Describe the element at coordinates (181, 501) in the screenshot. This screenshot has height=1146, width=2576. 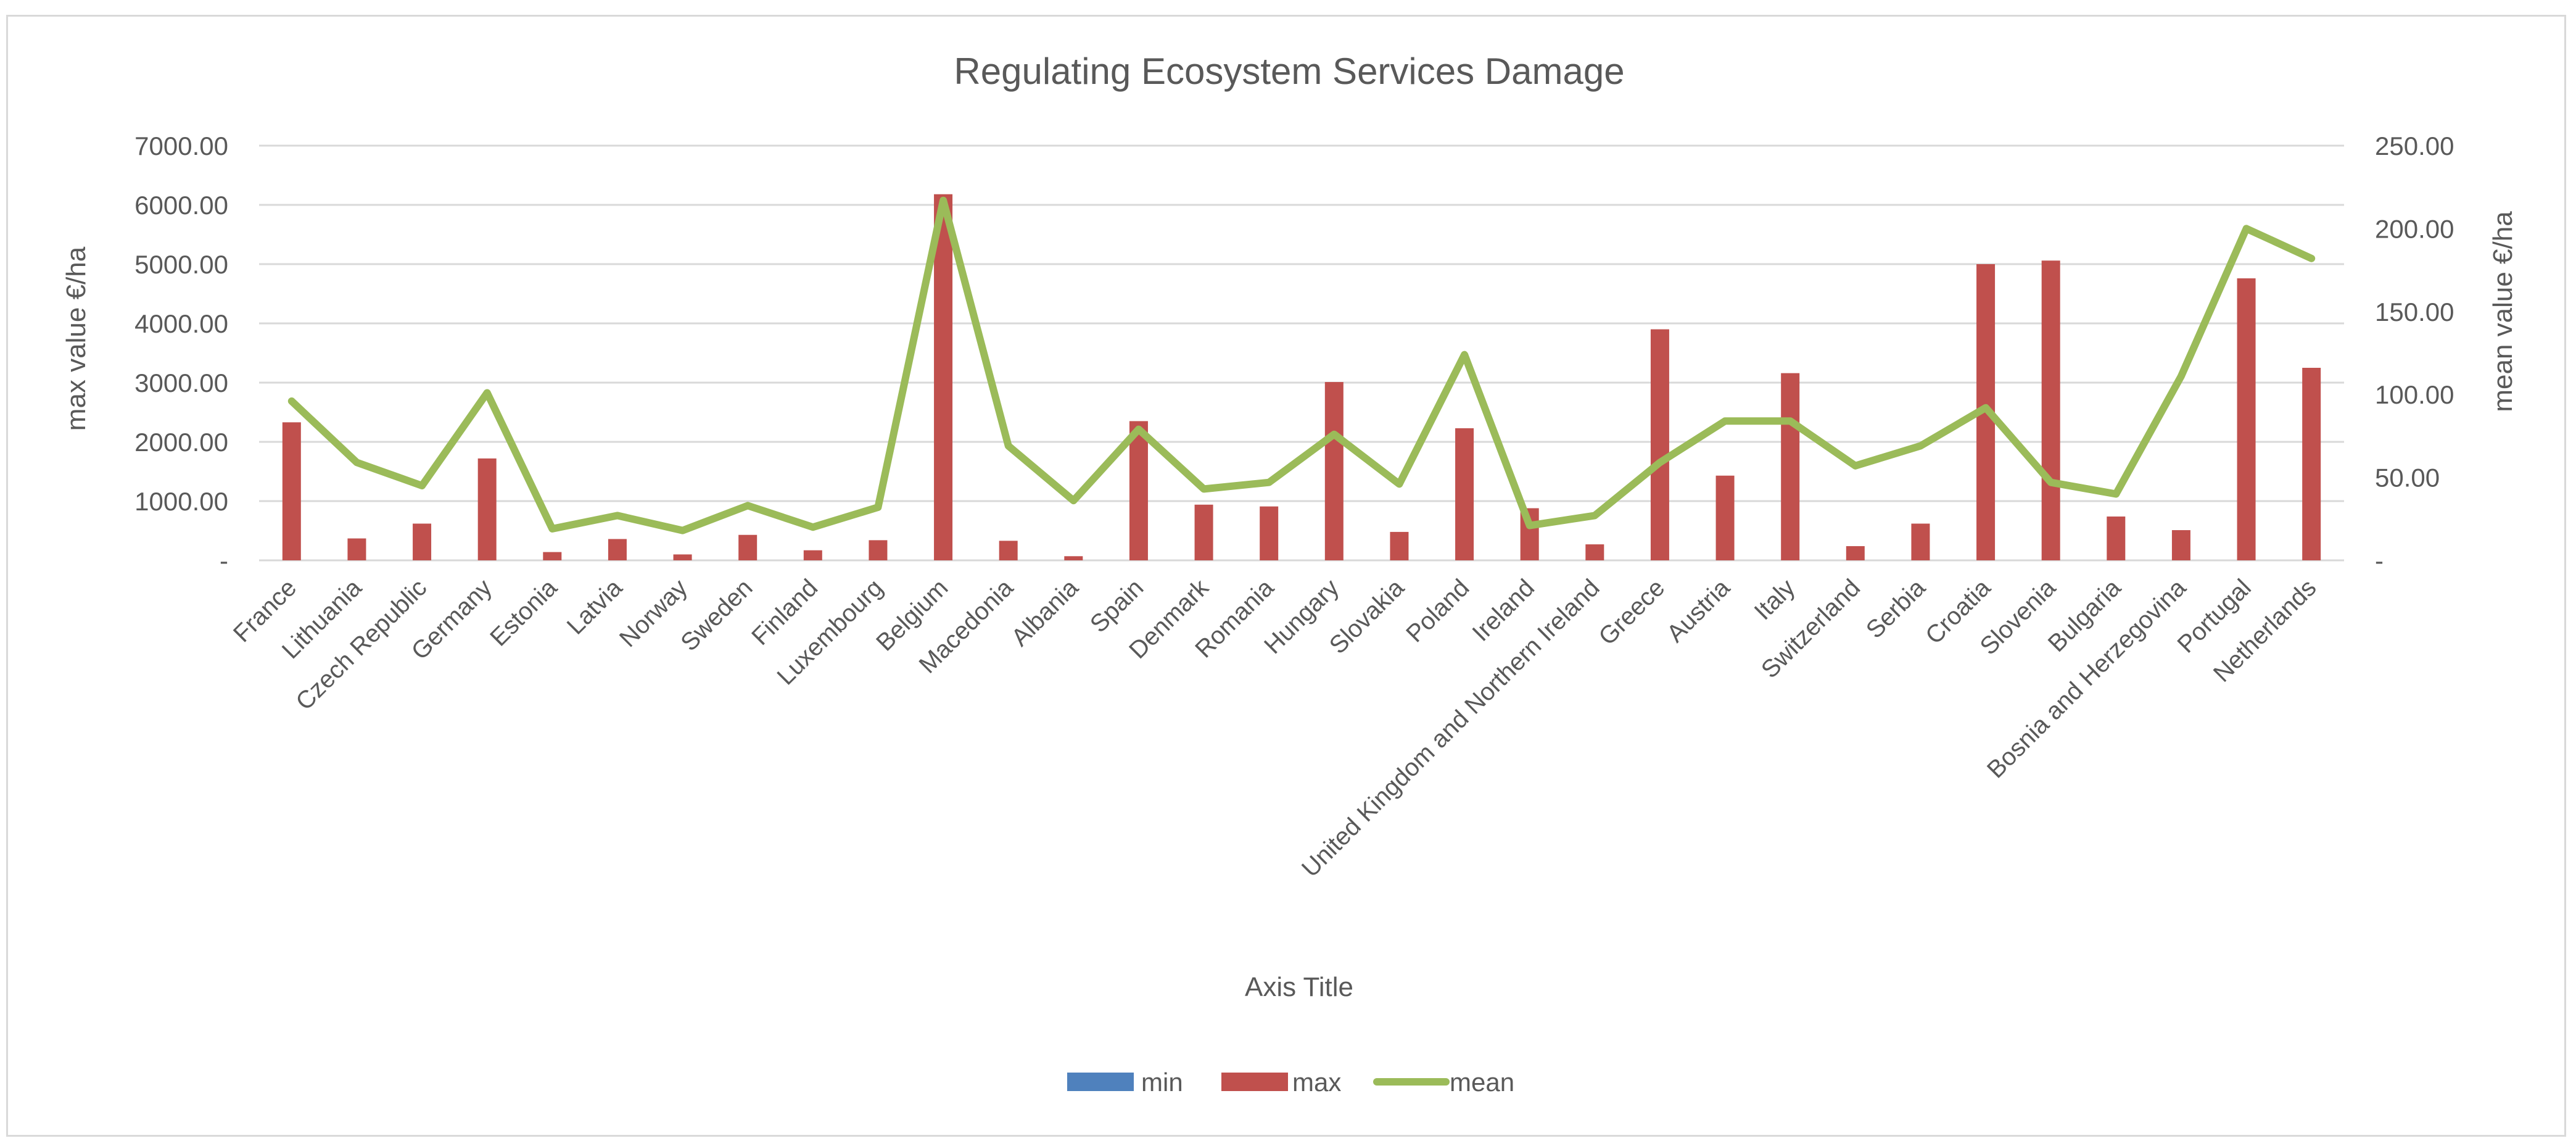
I see `y-left-tick-label: 1000.00` at that location.